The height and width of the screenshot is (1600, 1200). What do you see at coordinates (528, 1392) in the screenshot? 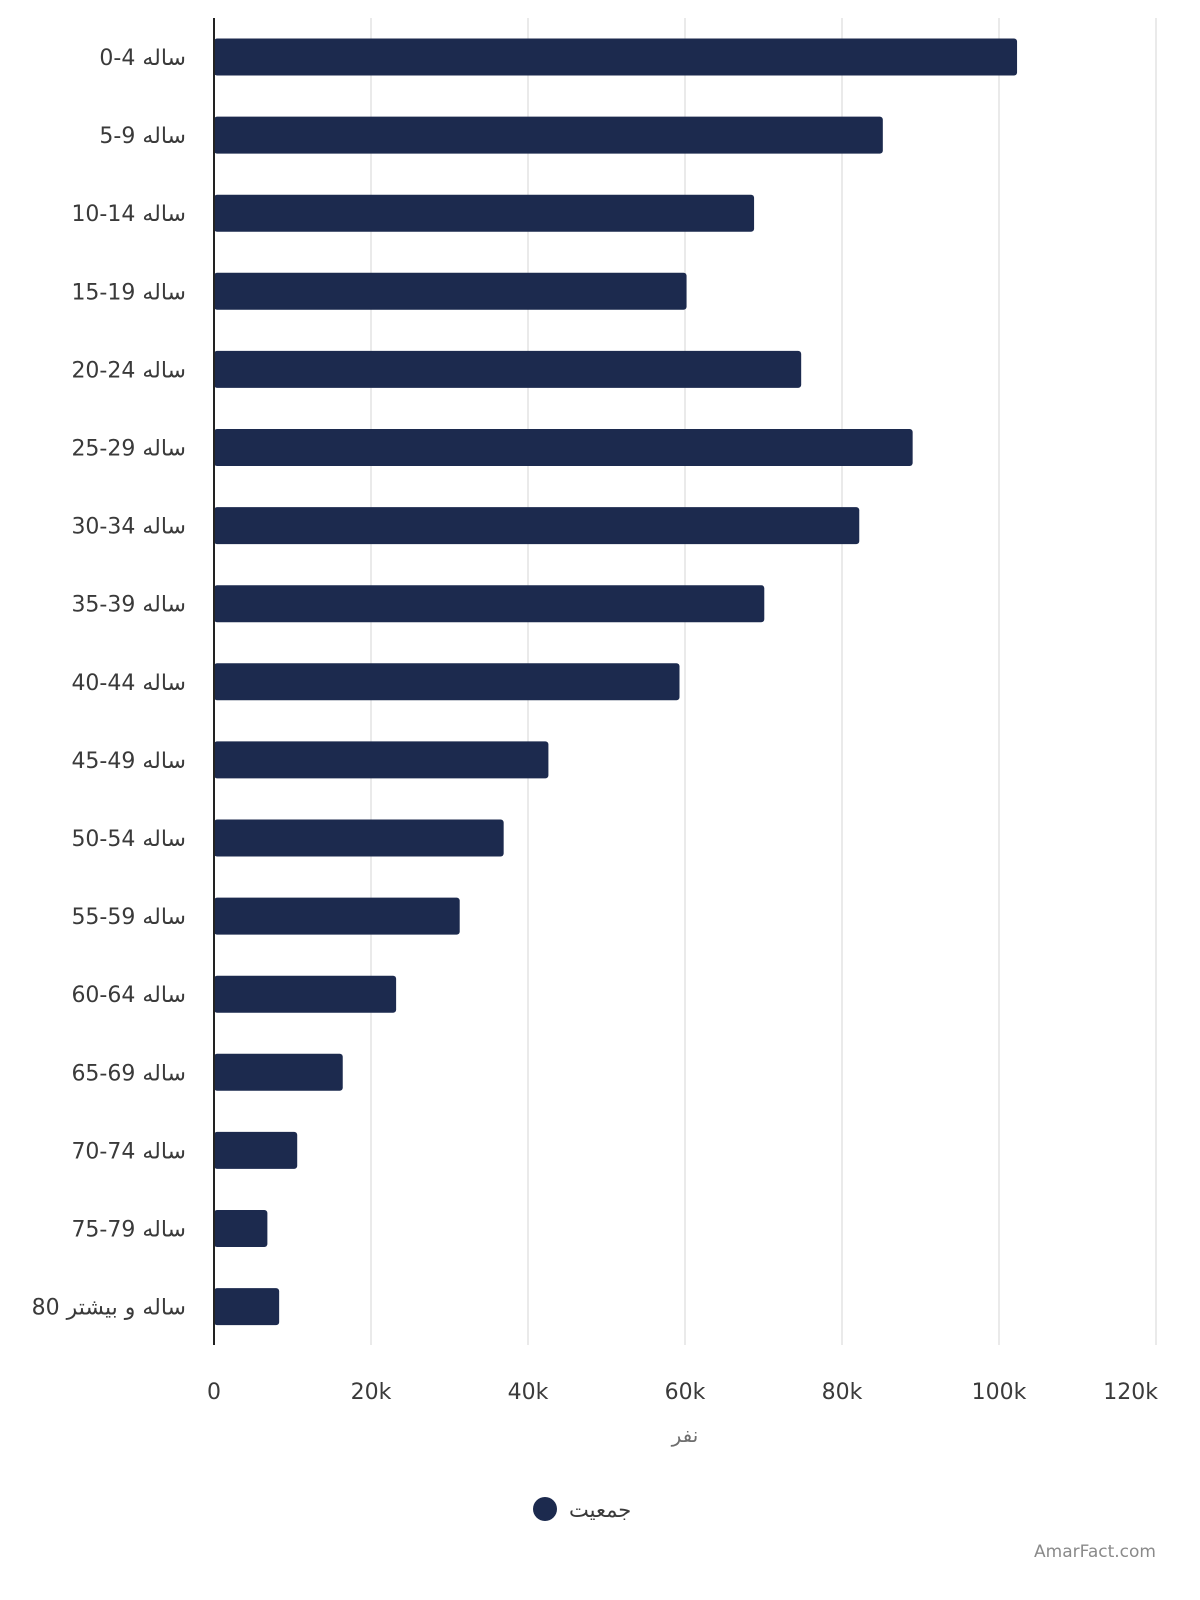
I see `x-tick-label-40k: 40k` at bounding box center [528, 1392].